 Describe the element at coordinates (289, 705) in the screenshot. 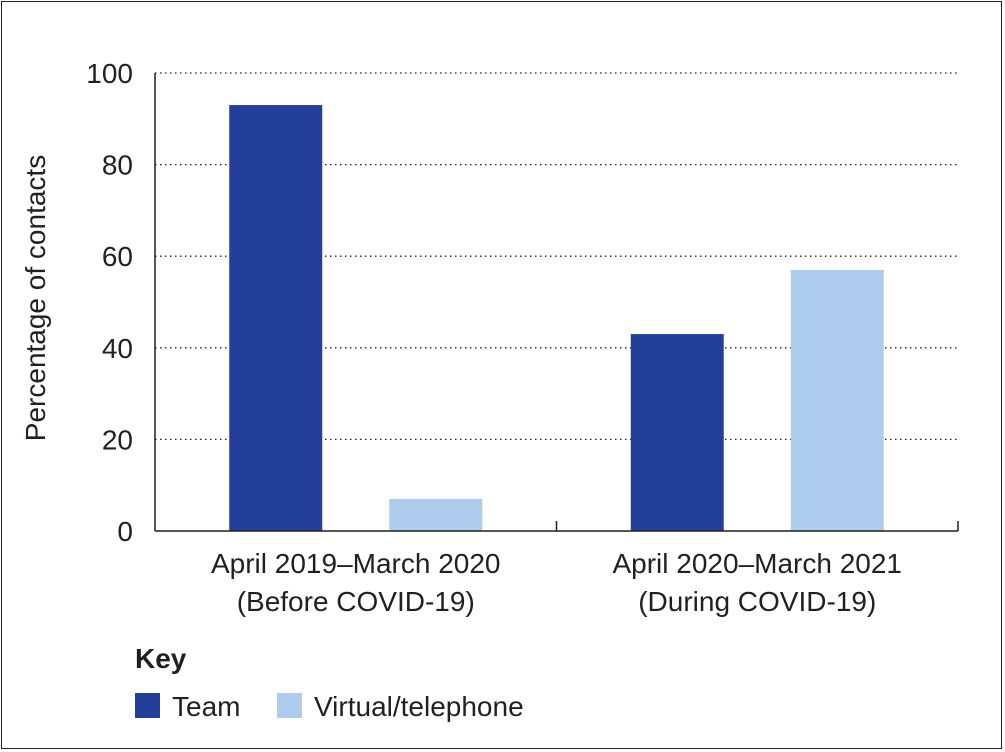

I see `legend-swatch-virtual-telephone` at that location.